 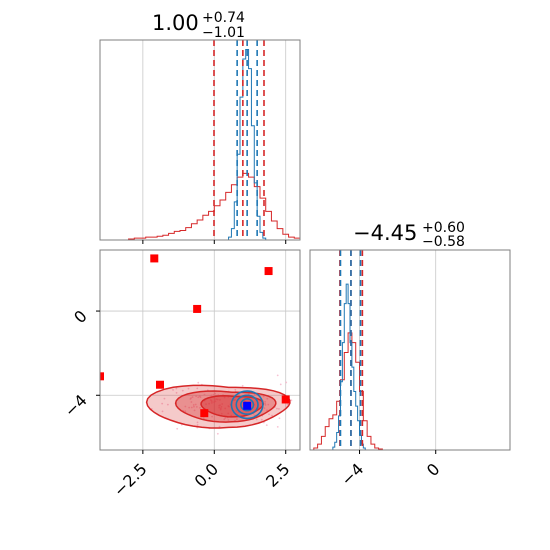 What do you see at coordinates (130, 479) in the screenshot?
I see `tick-label-x-p0: −2.5` at bounding box center [130, 479].